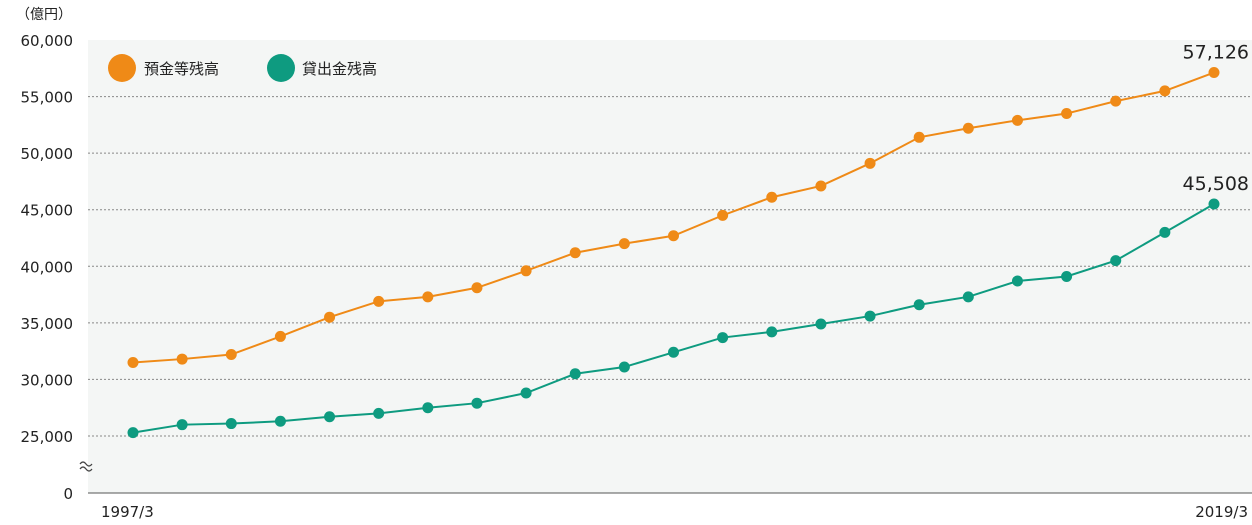 The image size is (1252, 525). Describe the element at coordinates (47, 41) in the screenshot. I see `y-tick-label: 60,000` at that location.